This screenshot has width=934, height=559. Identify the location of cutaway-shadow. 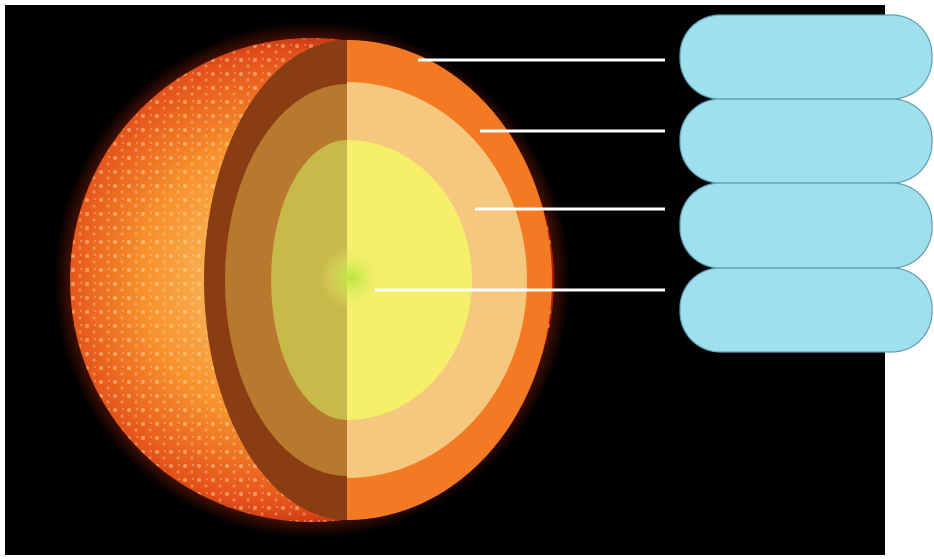
(275, 280).